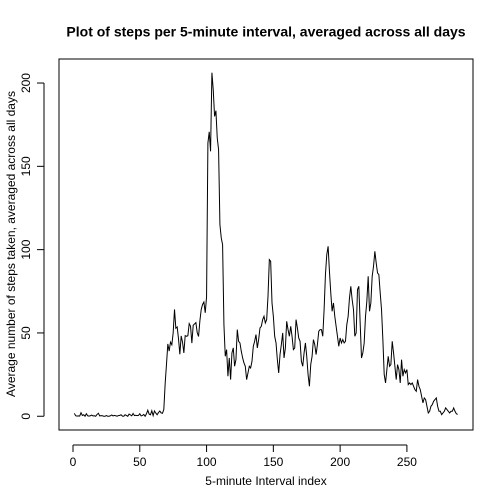  Describe the element at coordinates (26, 249) in the screenshot. I see `y-tick-label: 100` at that location.